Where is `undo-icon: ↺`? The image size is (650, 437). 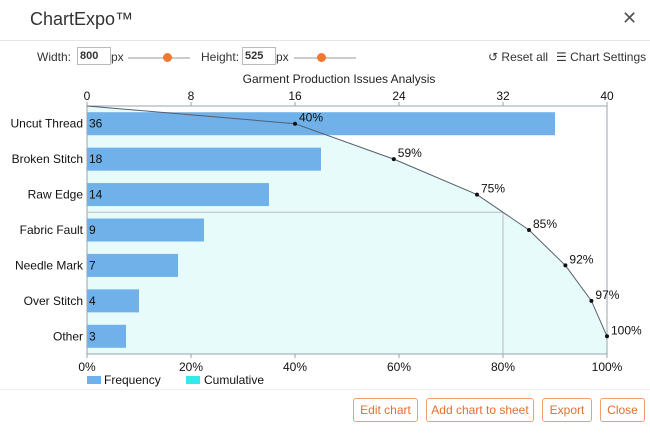
undo-icon: ↺ is located at coordinates (493, 57).